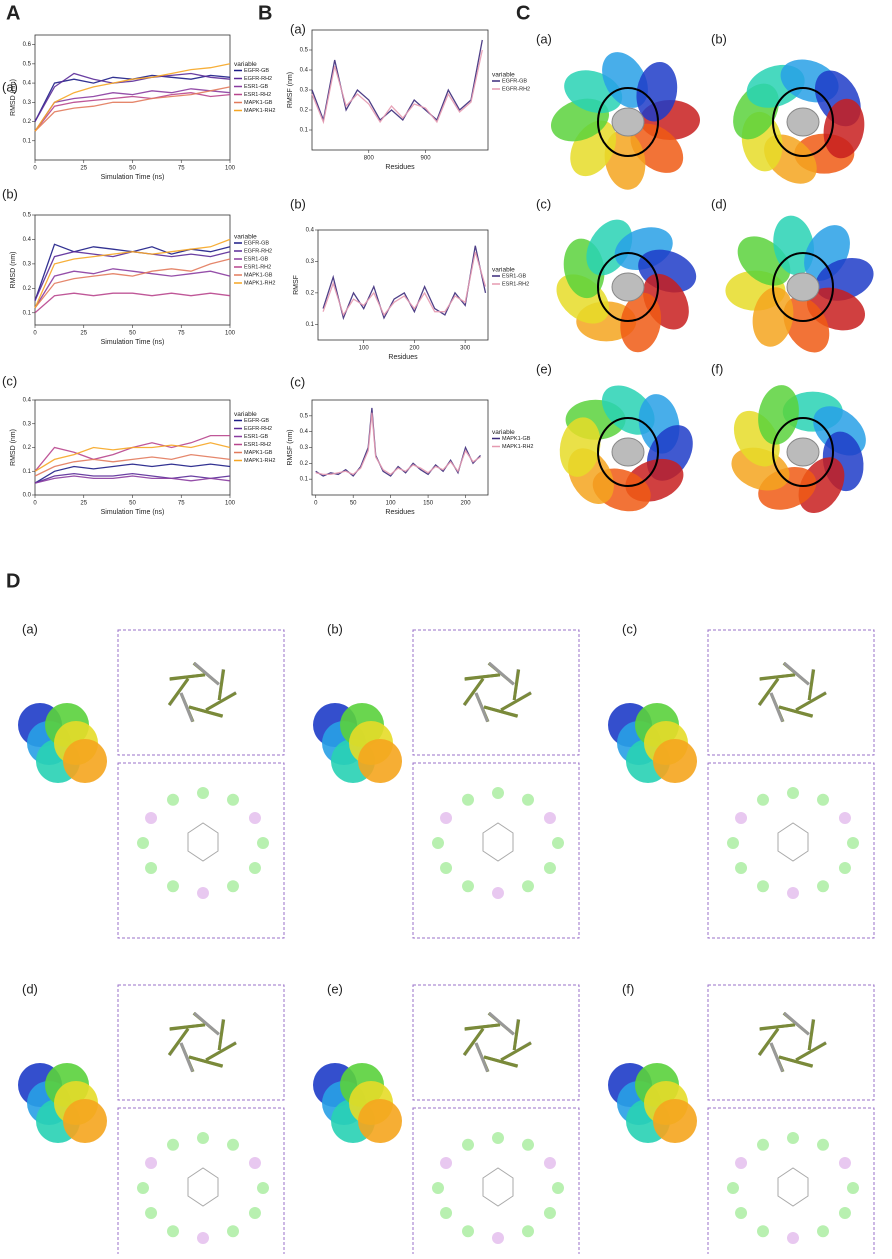 This screenshot has height=1259, width=892. What do you see at coordinates (13, 97) in the screenshot?
I see `y-axis-label: RMSD (nm)` at bounding box center [13, 97].